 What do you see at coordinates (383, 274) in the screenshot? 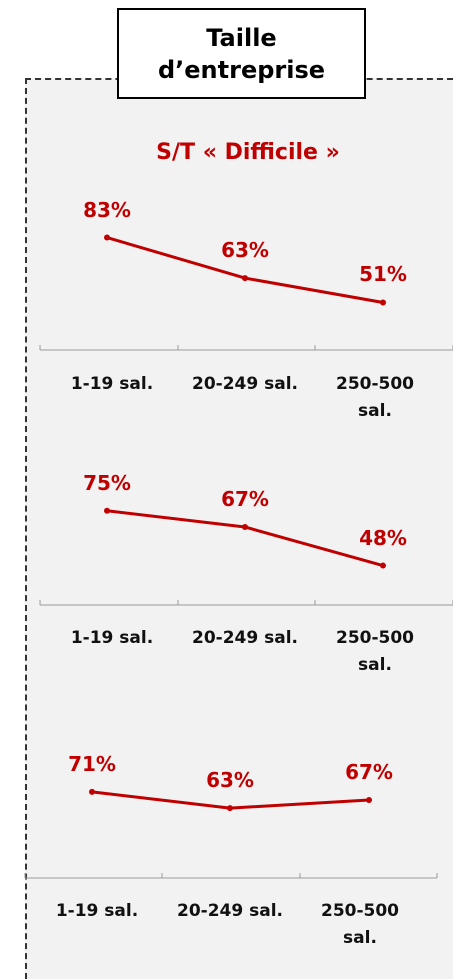
I see `value-label: 51%` at bounding box center [383, 274].